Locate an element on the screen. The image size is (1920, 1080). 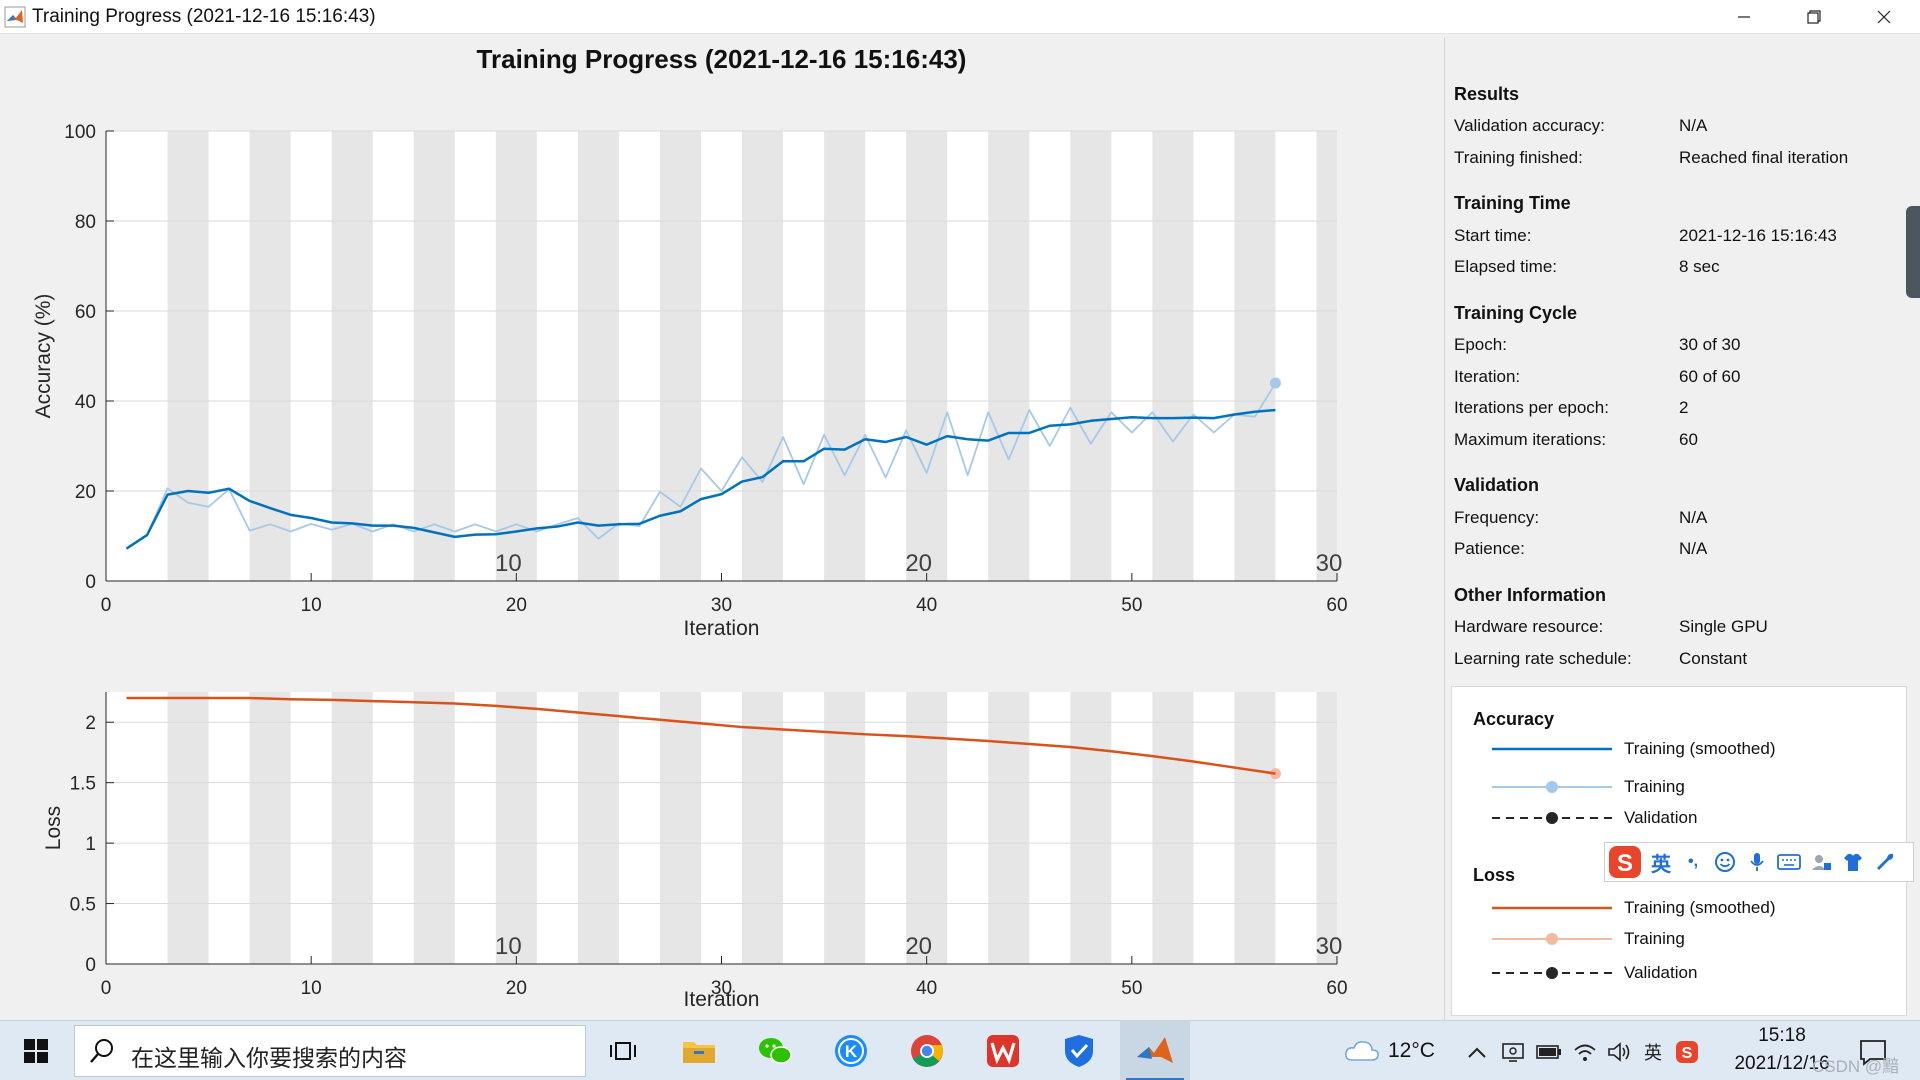
validation-accuracy-label: Validation accuracy: is located at coordinates (1529, 125).